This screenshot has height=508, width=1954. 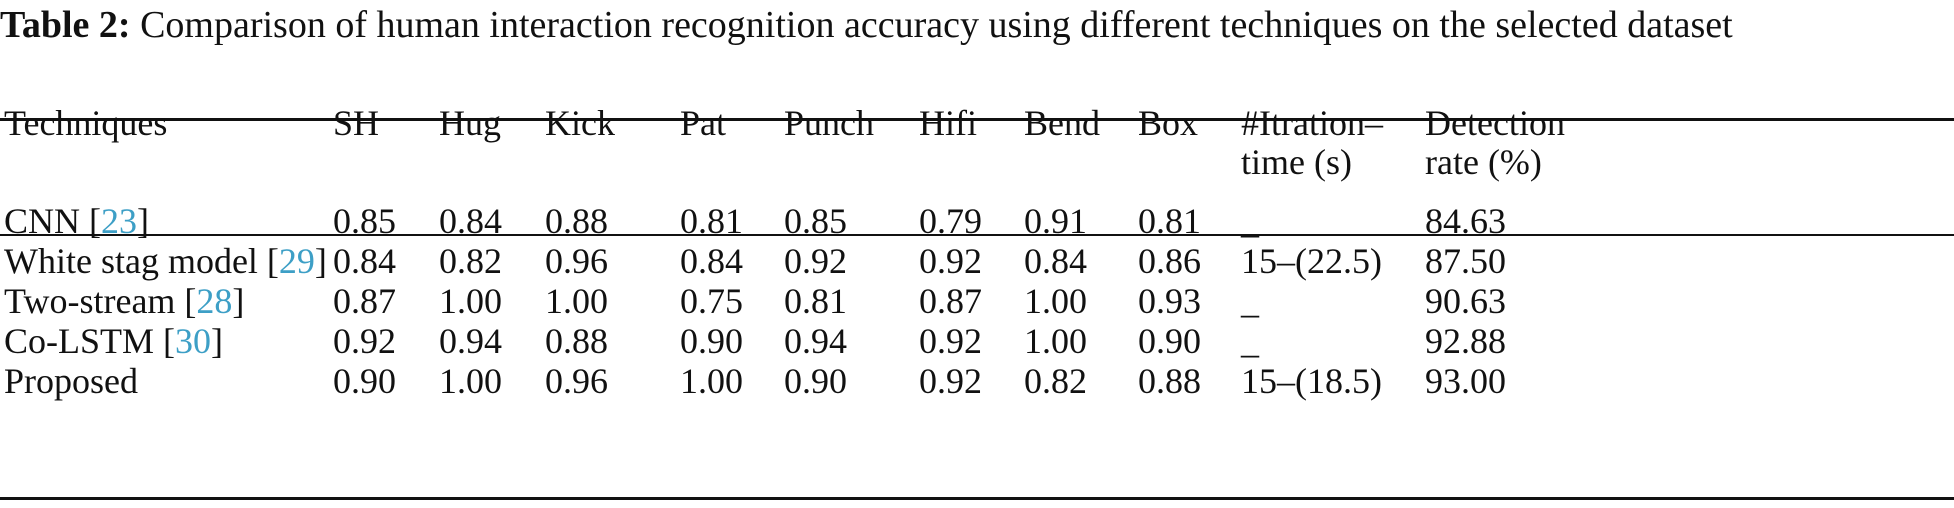 What do you see at coordinates (815, 381) in the screenshot?
I see `cell-punch: 0.90` at bounding box center [815, 381].